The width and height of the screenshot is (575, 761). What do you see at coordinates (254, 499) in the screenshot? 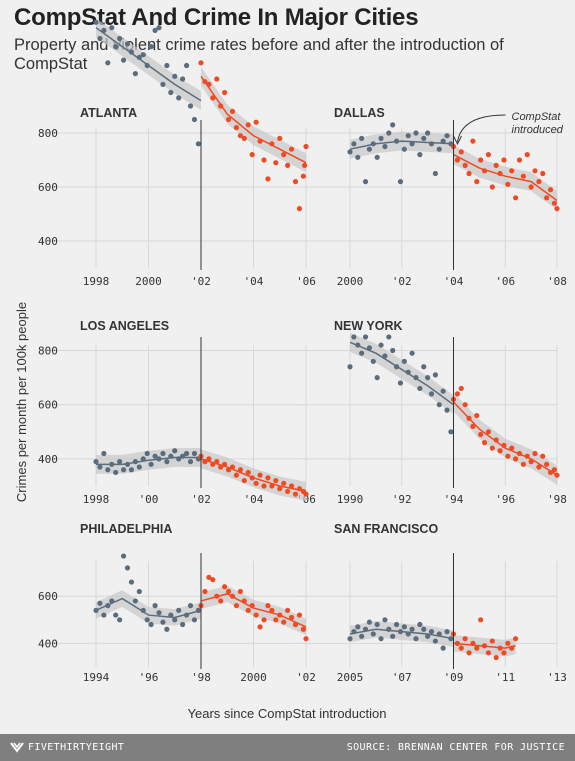
I see `x-tick-label: '04` at bounding box center [254, 499].